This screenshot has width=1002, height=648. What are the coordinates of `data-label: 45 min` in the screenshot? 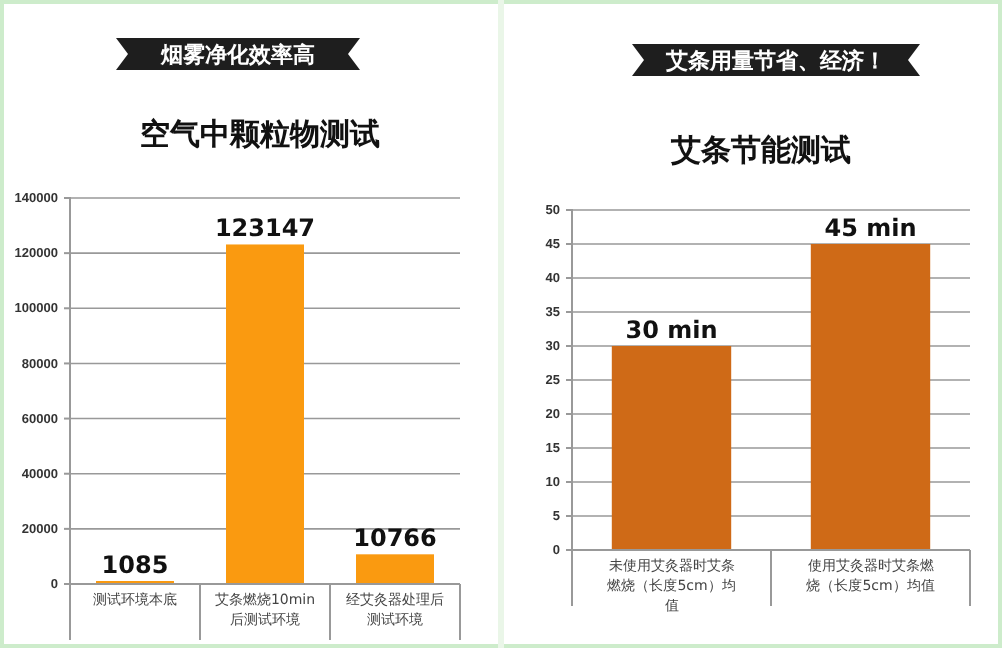 It's located at (870, 228).